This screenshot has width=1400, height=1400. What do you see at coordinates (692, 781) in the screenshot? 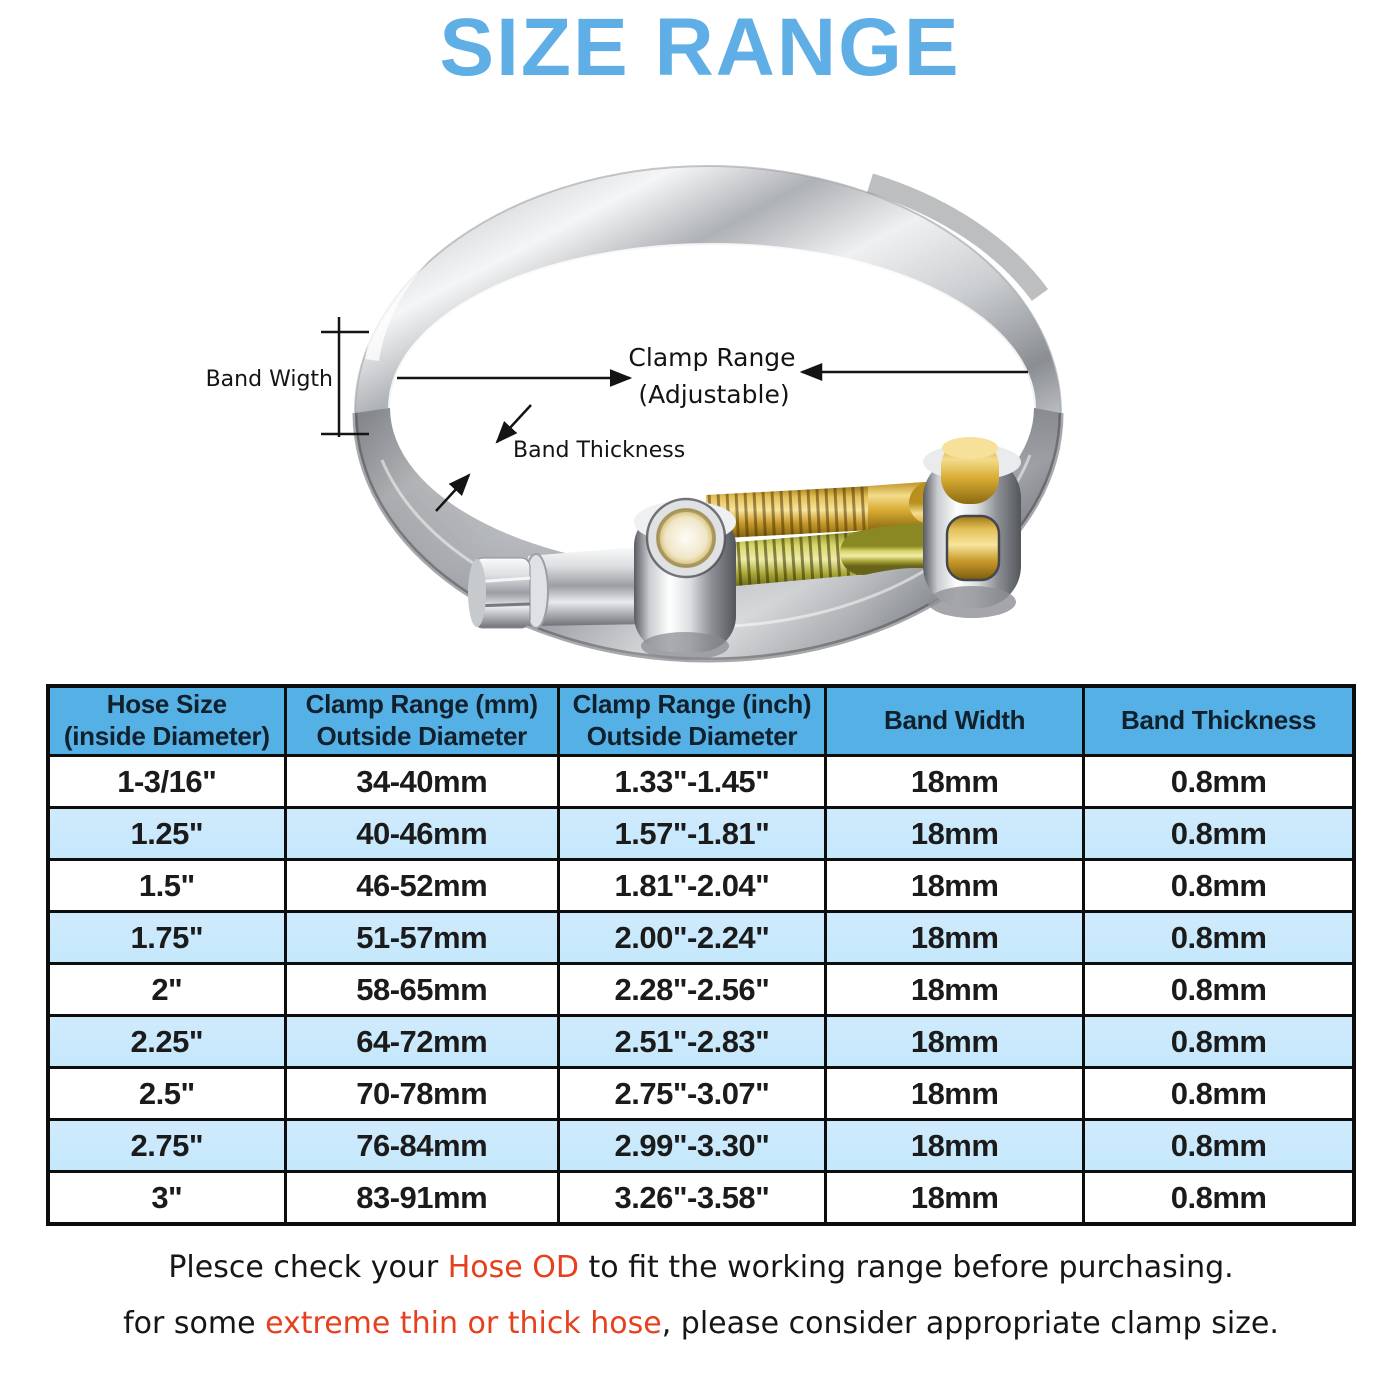
I see `table-cell: 1.33"-1.45"` at bounding box center [692, 781].